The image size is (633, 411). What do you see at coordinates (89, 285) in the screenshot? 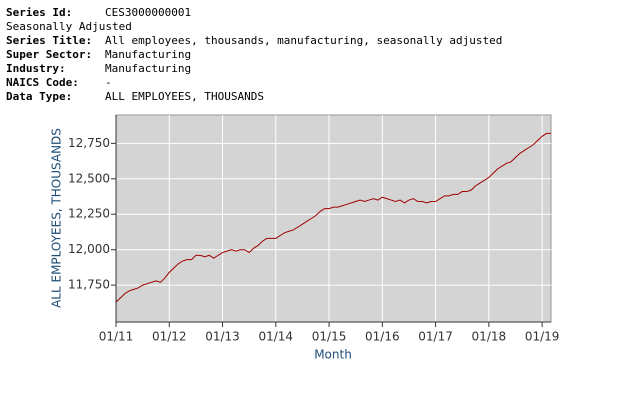
I see `y-tick-label: 11,750` at bounding box center [89, 285].